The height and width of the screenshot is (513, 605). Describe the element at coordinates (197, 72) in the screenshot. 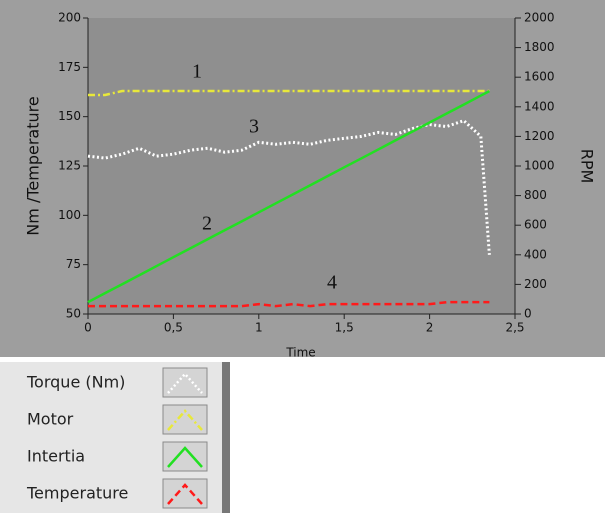

I see `annotation: 1` at that location.